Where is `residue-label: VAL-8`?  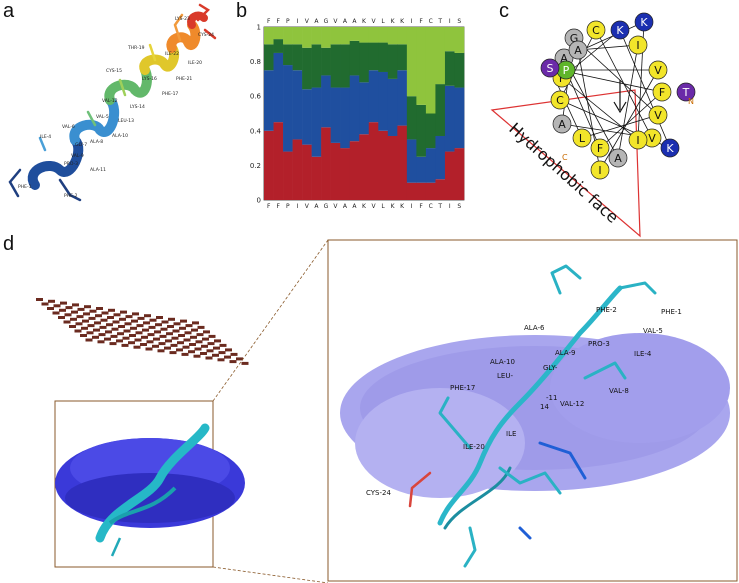
residue-label: VAL-8 is located at coordinates (619, 391).